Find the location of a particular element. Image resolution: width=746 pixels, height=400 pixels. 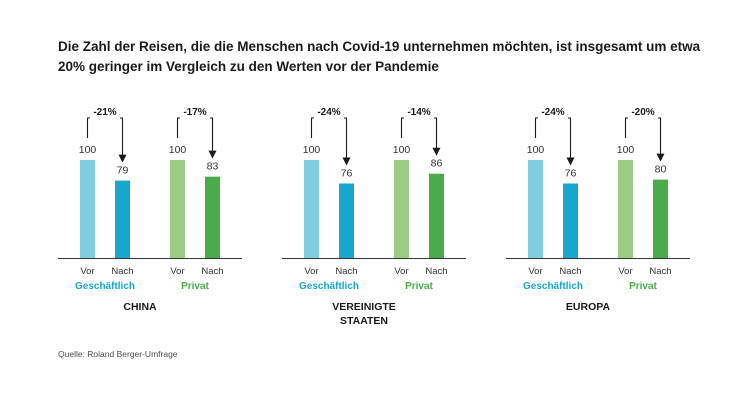

data-label: 79 is located at coordinates (123, 171).